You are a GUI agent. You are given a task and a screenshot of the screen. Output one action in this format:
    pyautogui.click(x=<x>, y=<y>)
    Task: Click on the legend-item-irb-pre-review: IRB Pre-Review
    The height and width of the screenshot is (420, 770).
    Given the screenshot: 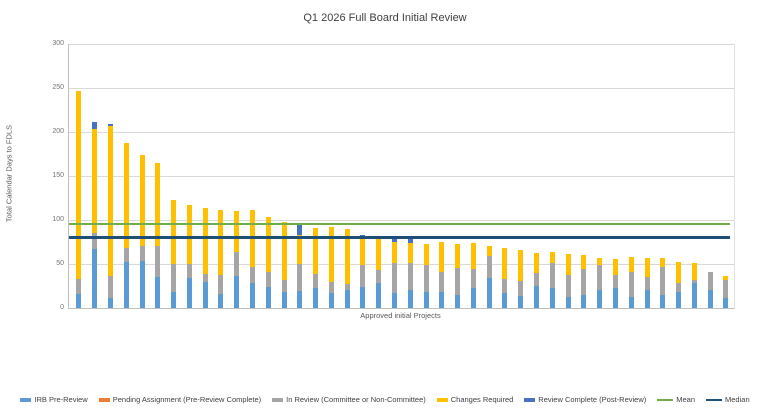 What is the action you would take?
    pyautogui.click(x=54, y=399)
    